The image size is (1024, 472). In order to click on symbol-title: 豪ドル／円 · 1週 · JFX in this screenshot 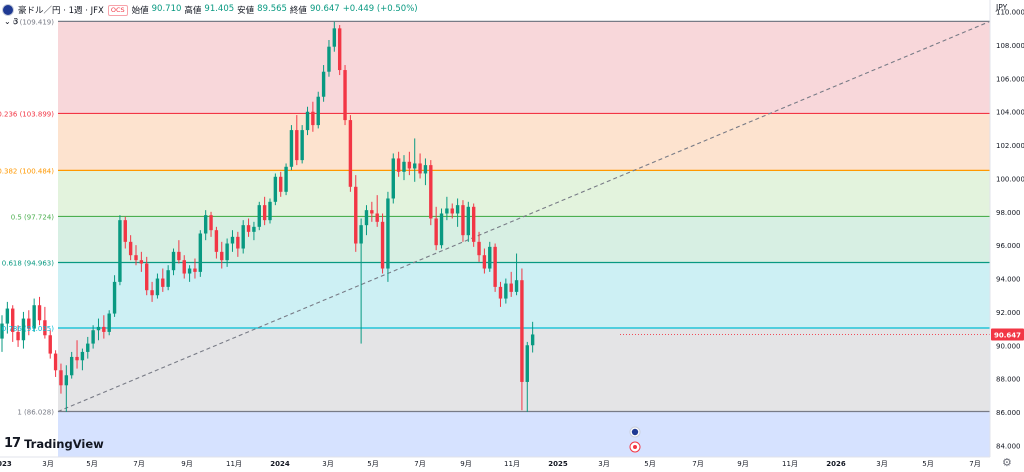, I will do `click(61, 11)`.